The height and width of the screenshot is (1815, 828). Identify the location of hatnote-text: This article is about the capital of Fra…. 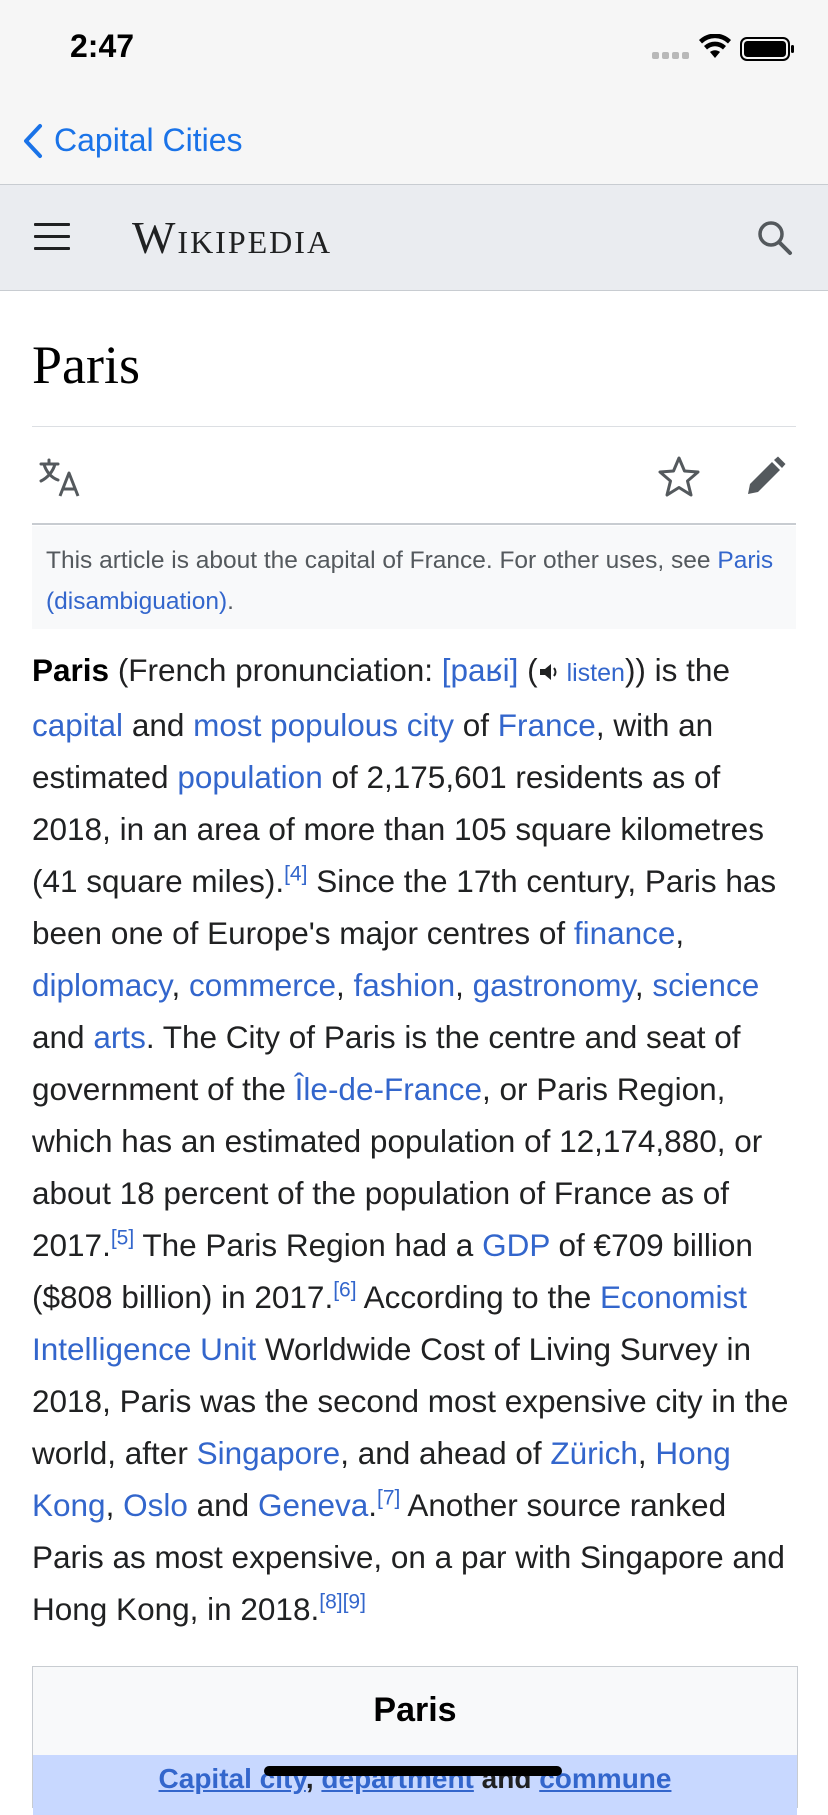
(382, 560).